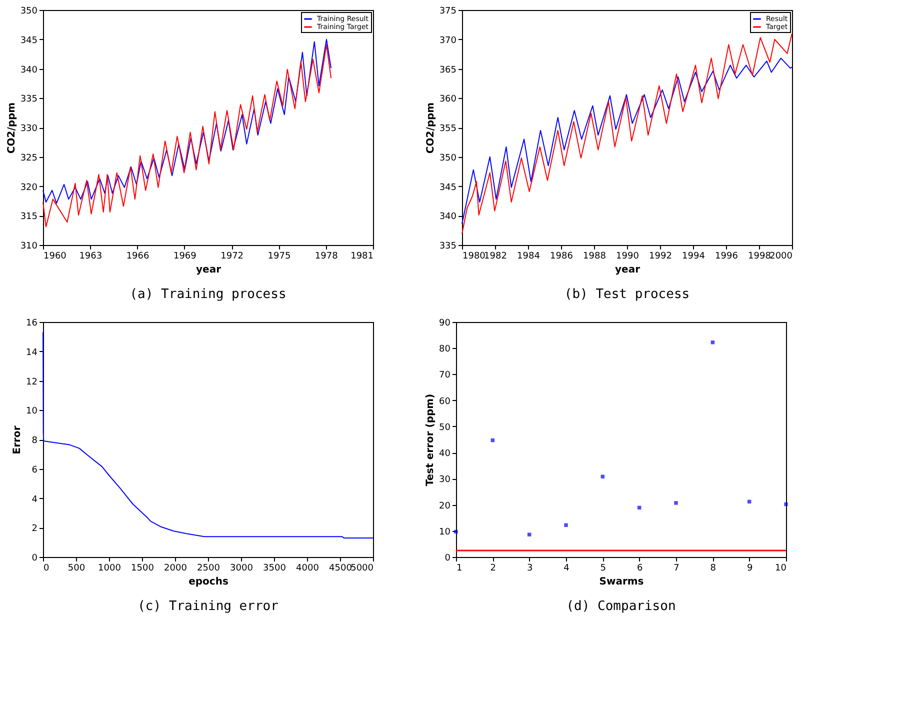 The width and height of the screenshot is (898, 716). What do you see at coordinates (474, 257) in the screenshot?
I see `x-tick-label: 1980` at bounding box center [474, 257].